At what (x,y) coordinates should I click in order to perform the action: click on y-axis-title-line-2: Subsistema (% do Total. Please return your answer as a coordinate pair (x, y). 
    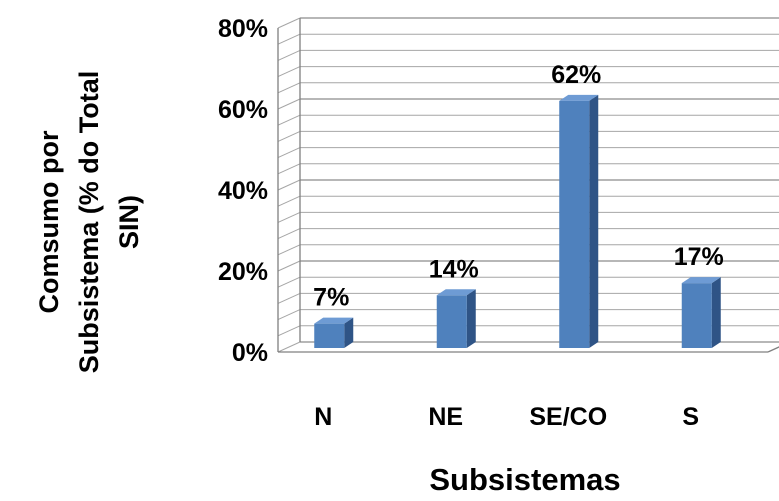
    Looking at the image, I should click on (89, 222).